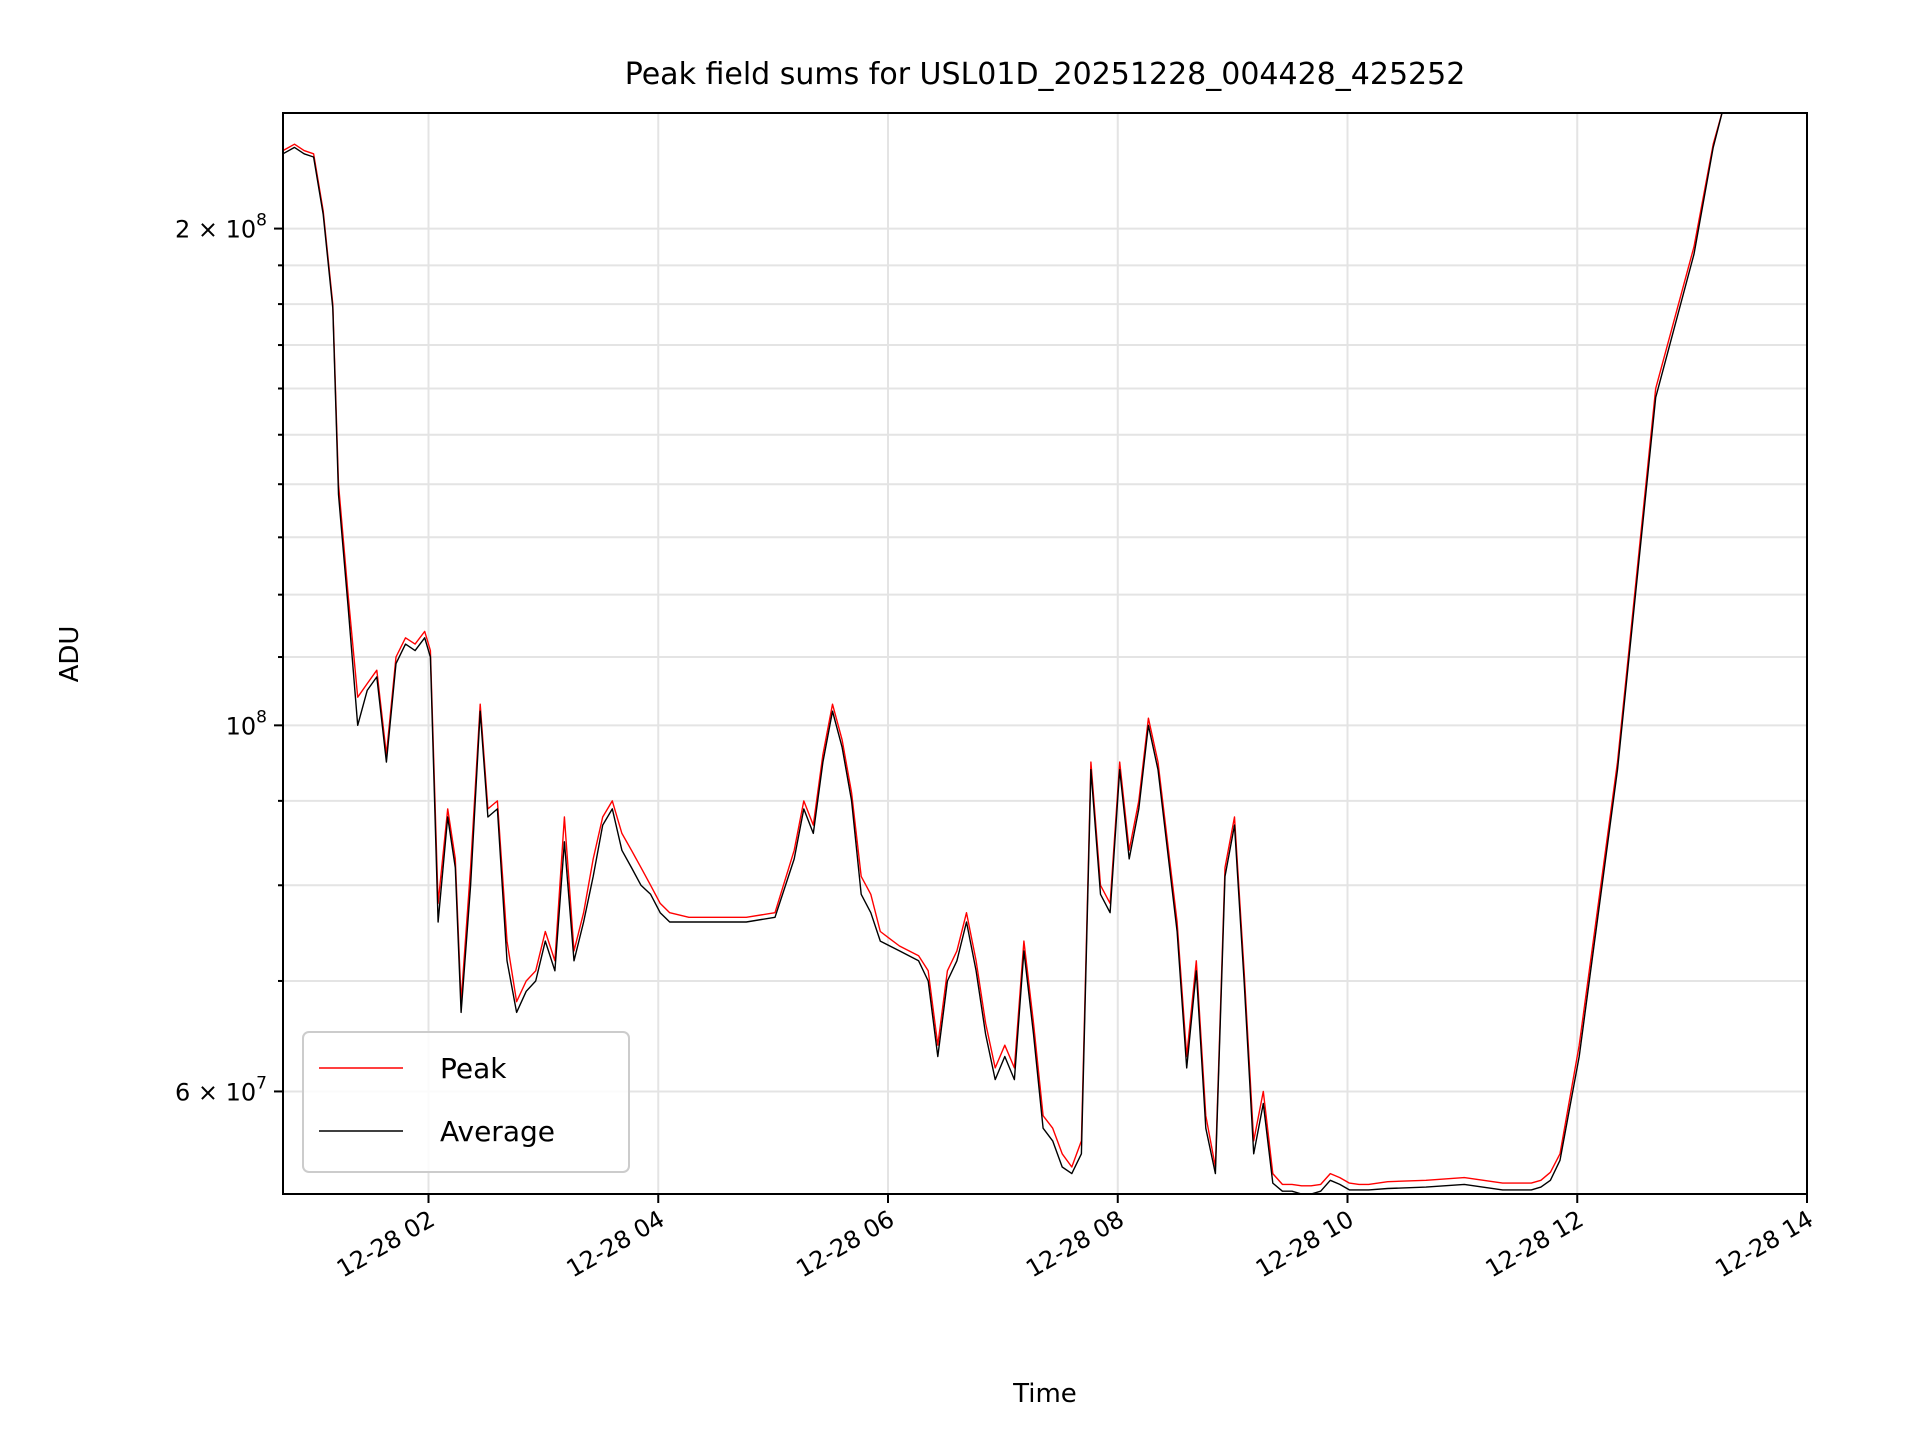 The width and height of the screenshot is (1920, 1440). I want to click on legend-box, so click(466, 1102).